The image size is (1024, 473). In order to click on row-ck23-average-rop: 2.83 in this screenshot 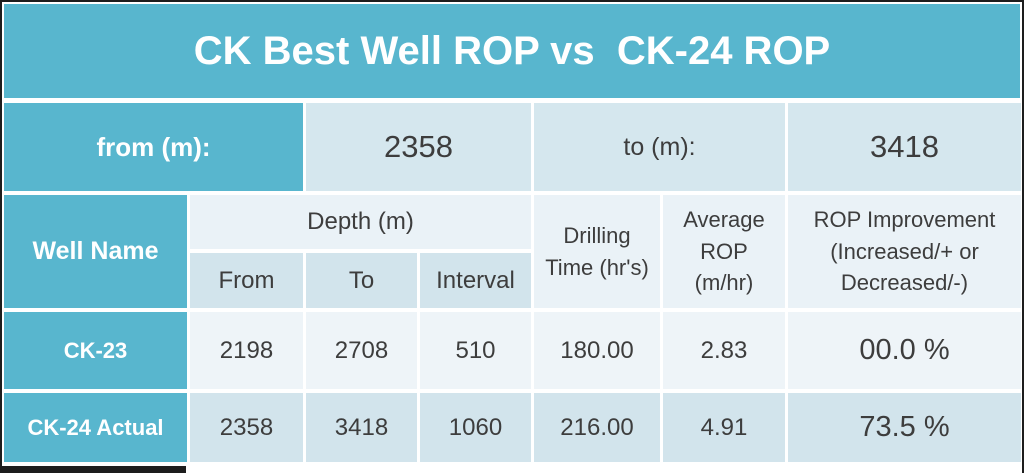, I will do `click(724, 350)`.